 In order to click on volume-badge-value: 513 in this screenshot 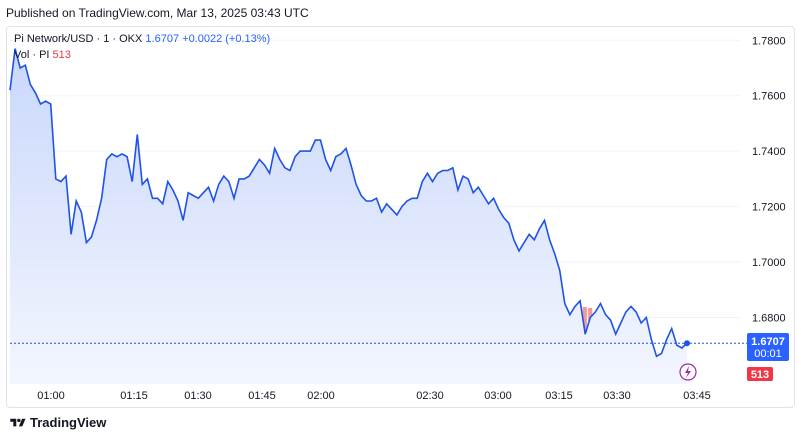, I will do `click(760, 375)`.